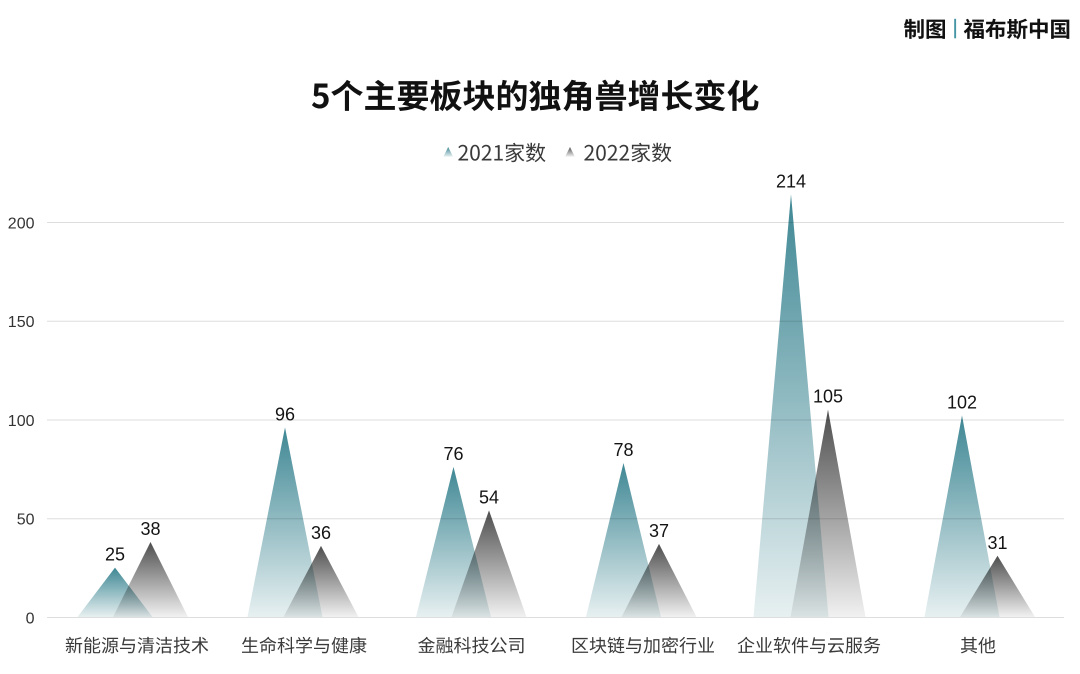 The height and width of the screenshot is (674, 1080). Describe the element at coordinates (659, 531) in the screenshot. I see `svg-text: 37` at that location.